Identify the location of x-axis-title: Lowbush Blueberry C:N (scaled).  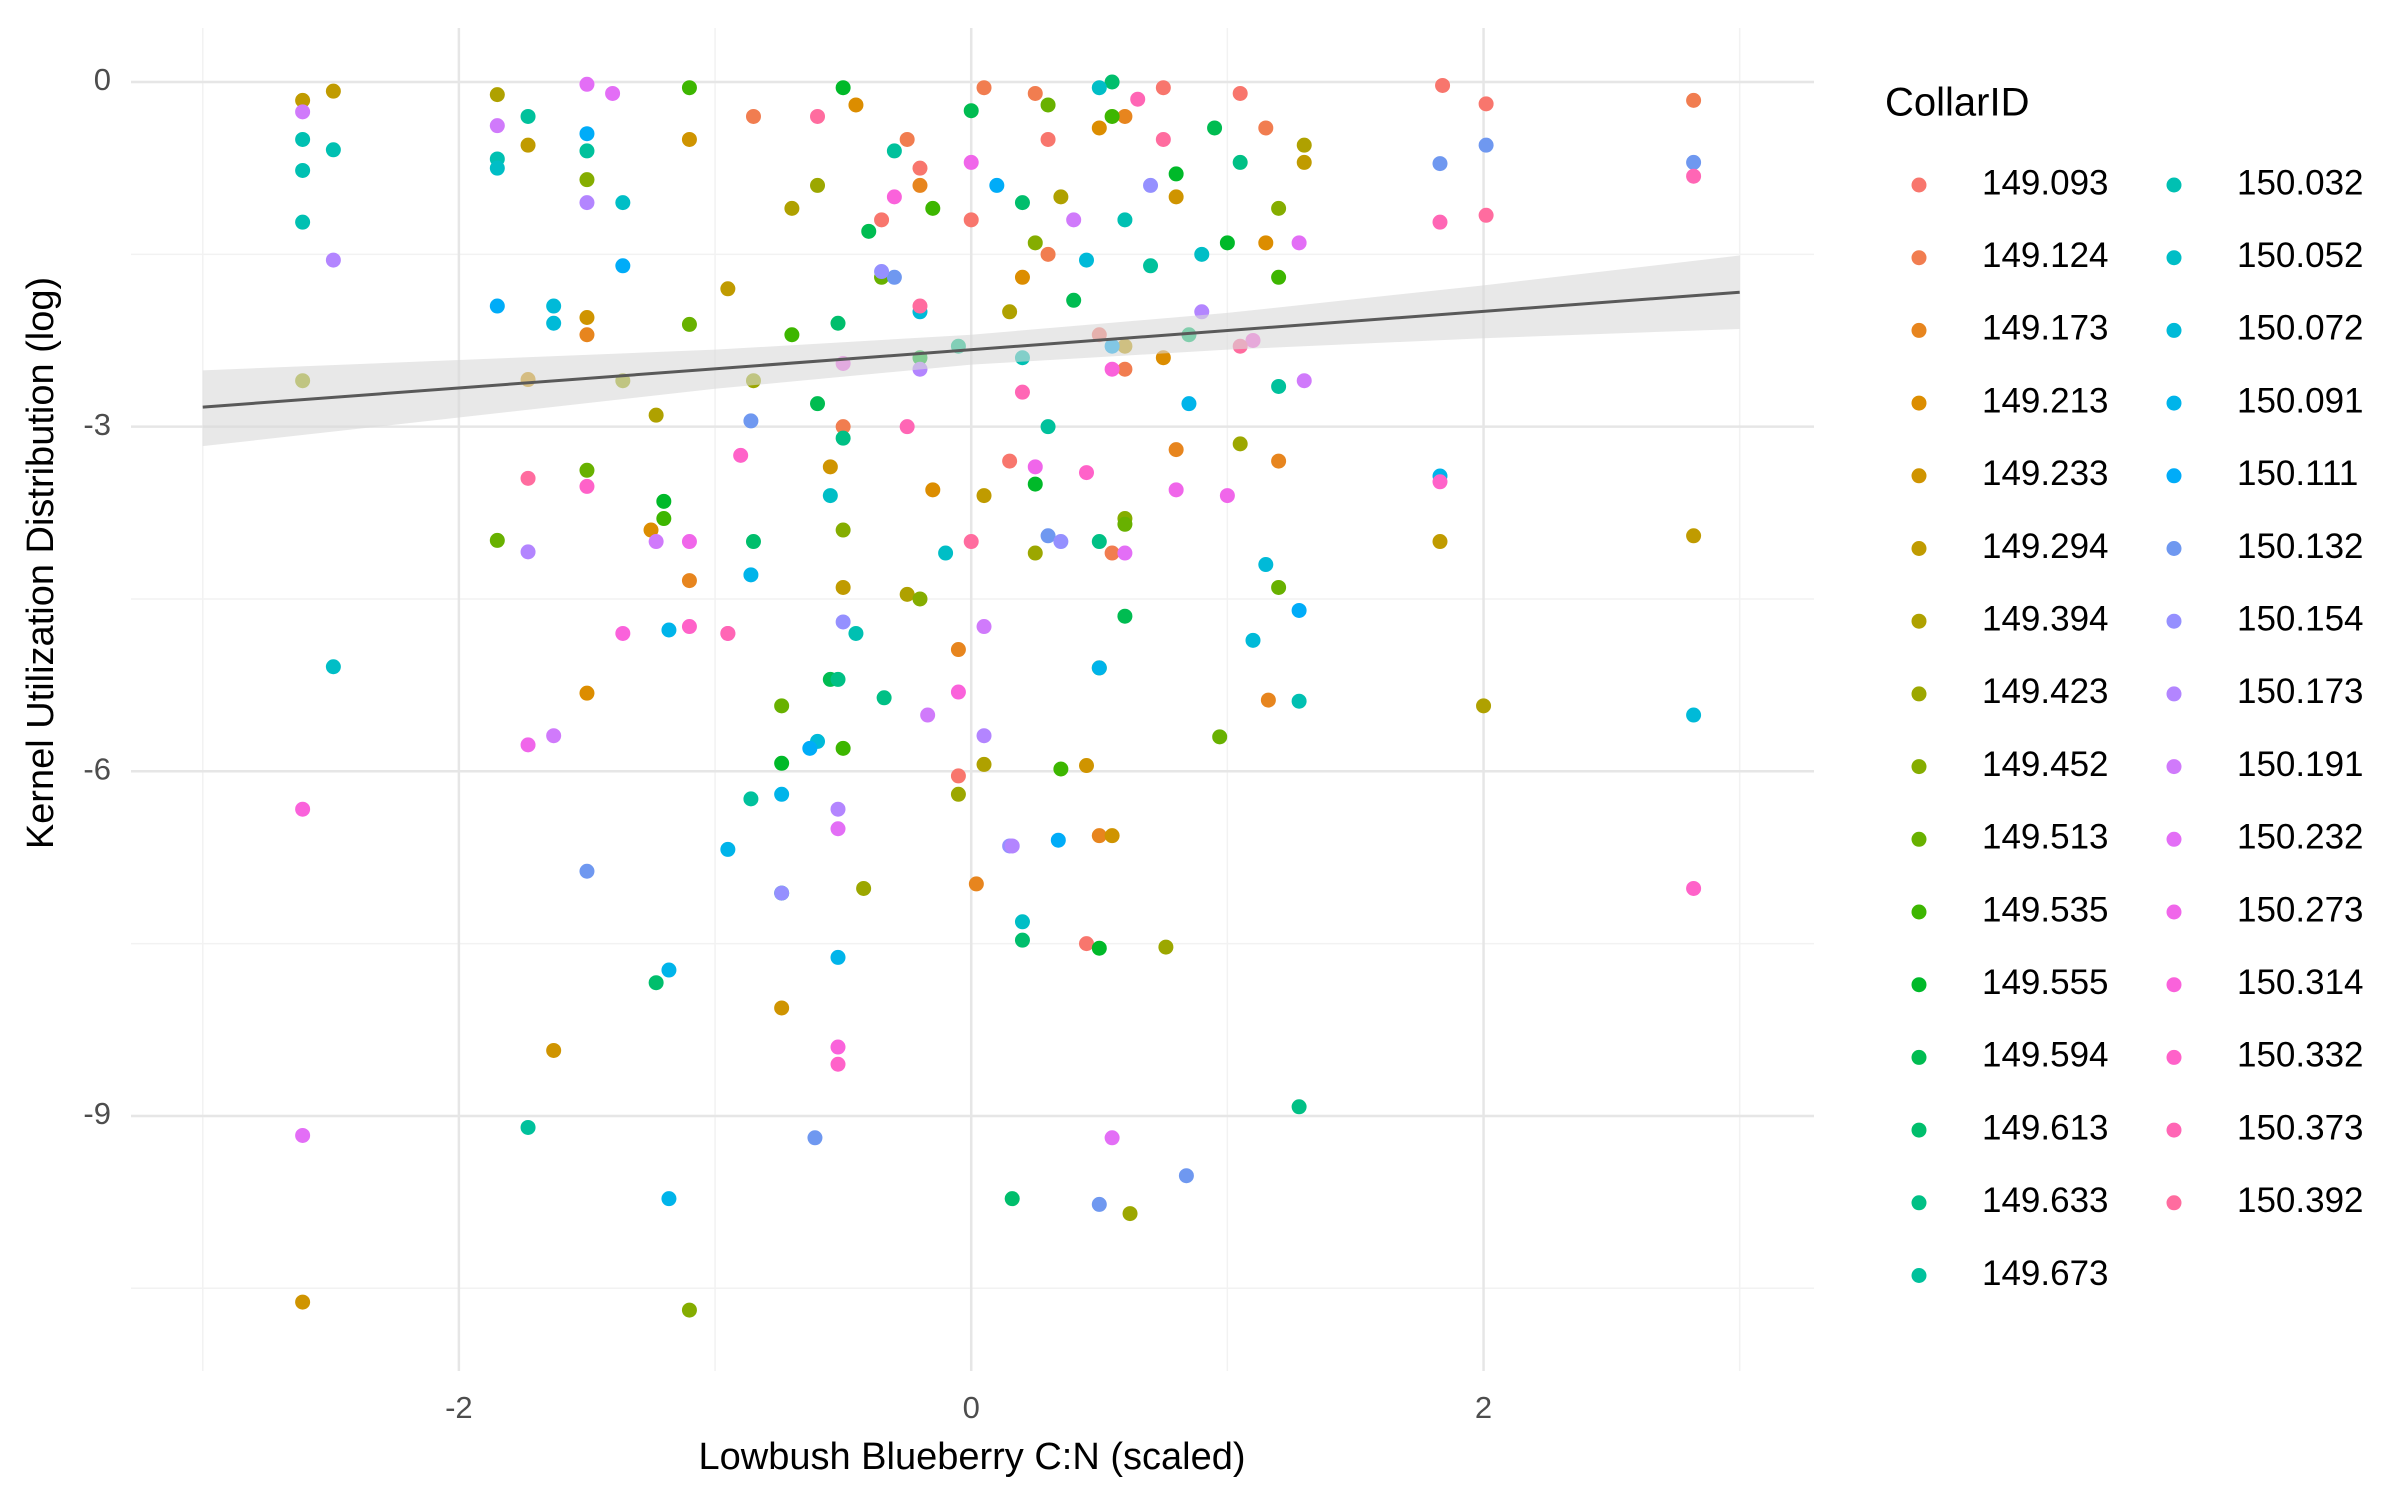
(971, 1457).